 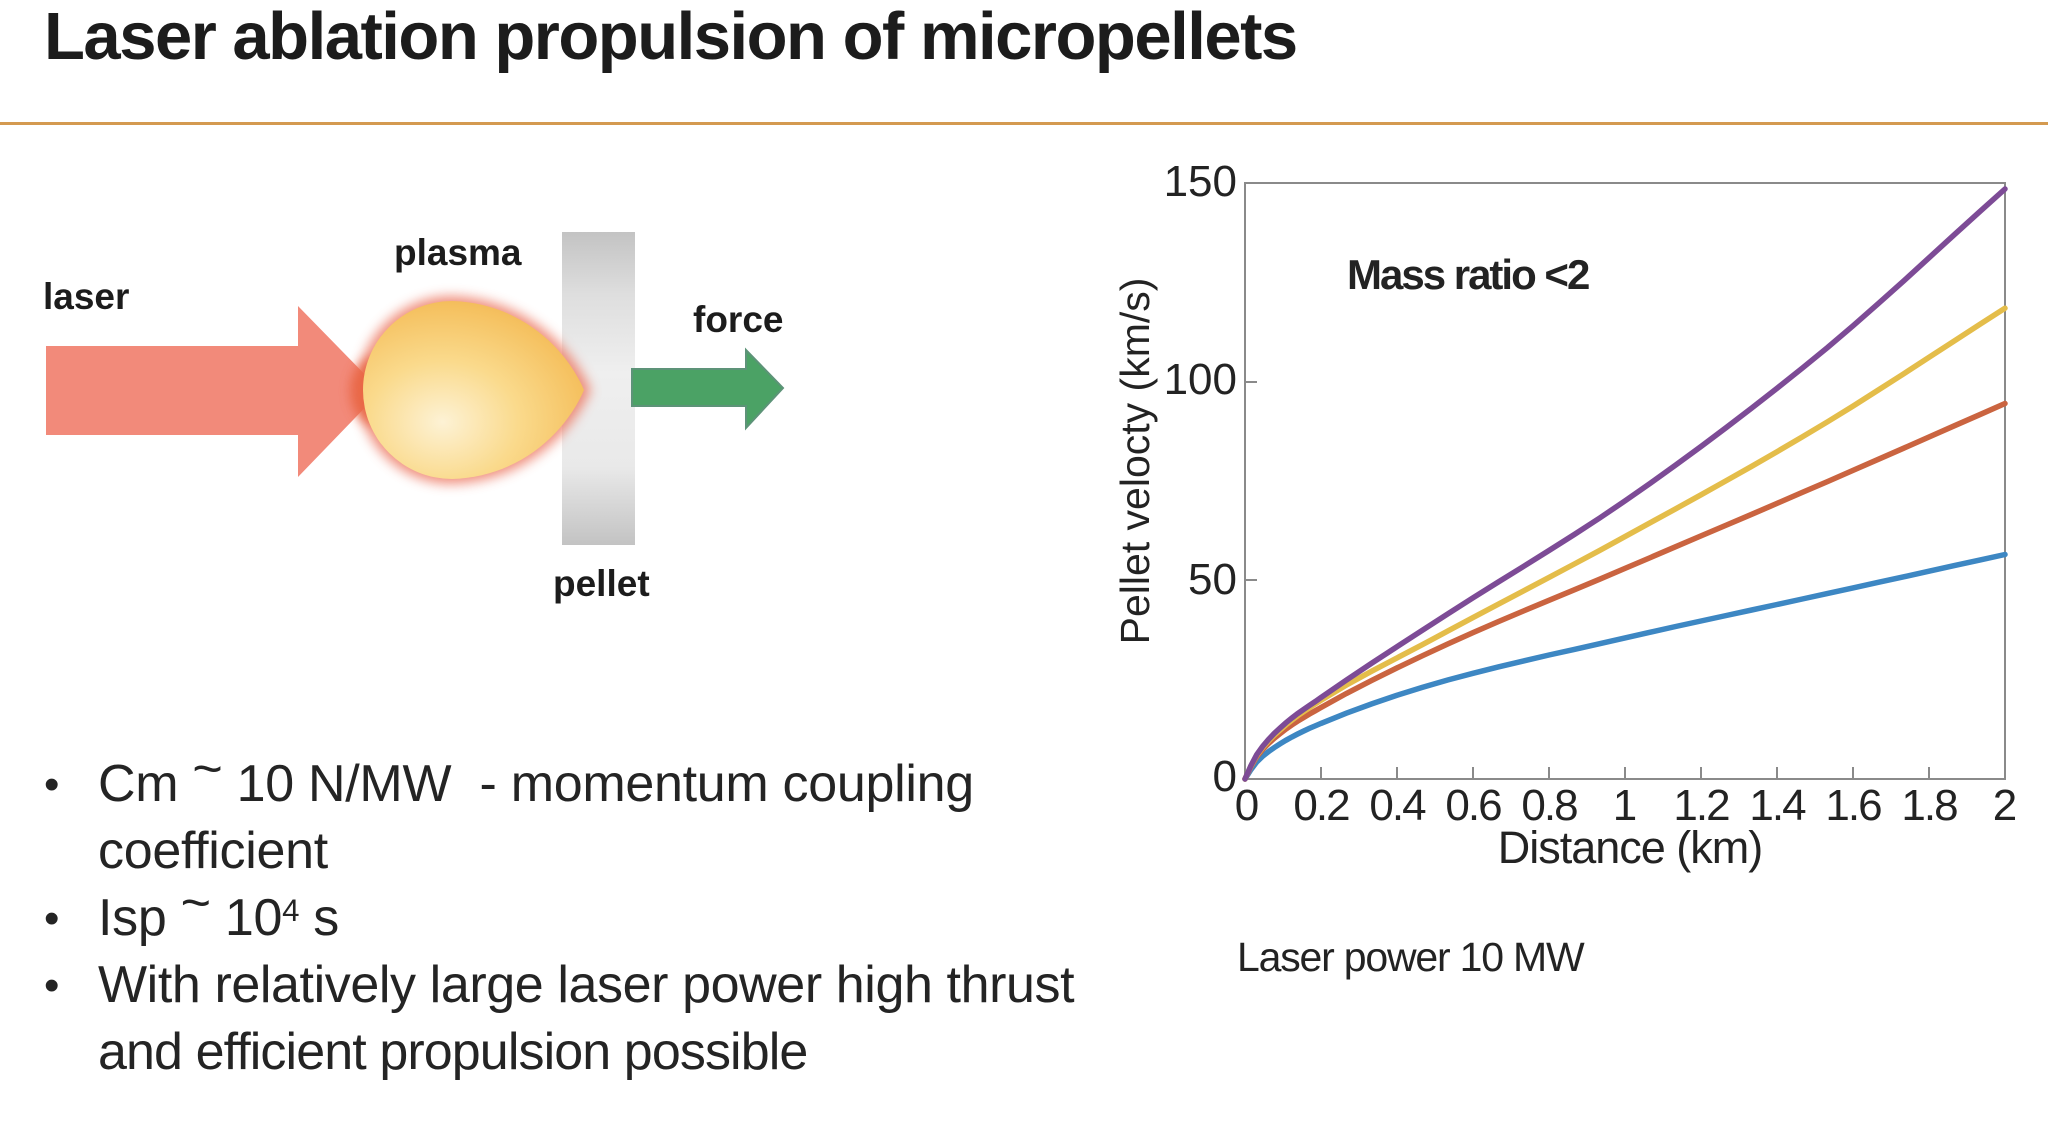 I want to click on svg-text: 1.4, so click(x=1777, y=805).